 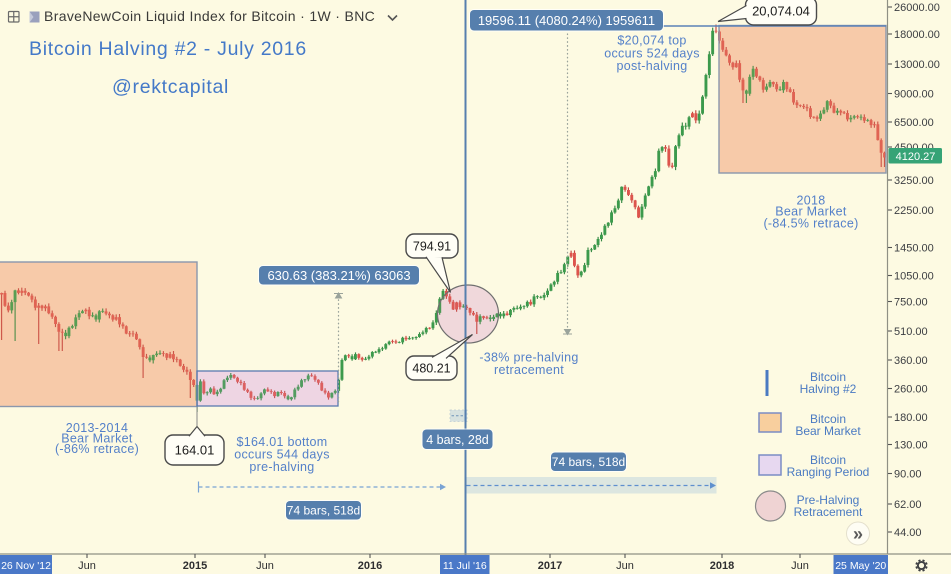 I want to click on svg-text: 2250.00, so click(x=914, y=211).